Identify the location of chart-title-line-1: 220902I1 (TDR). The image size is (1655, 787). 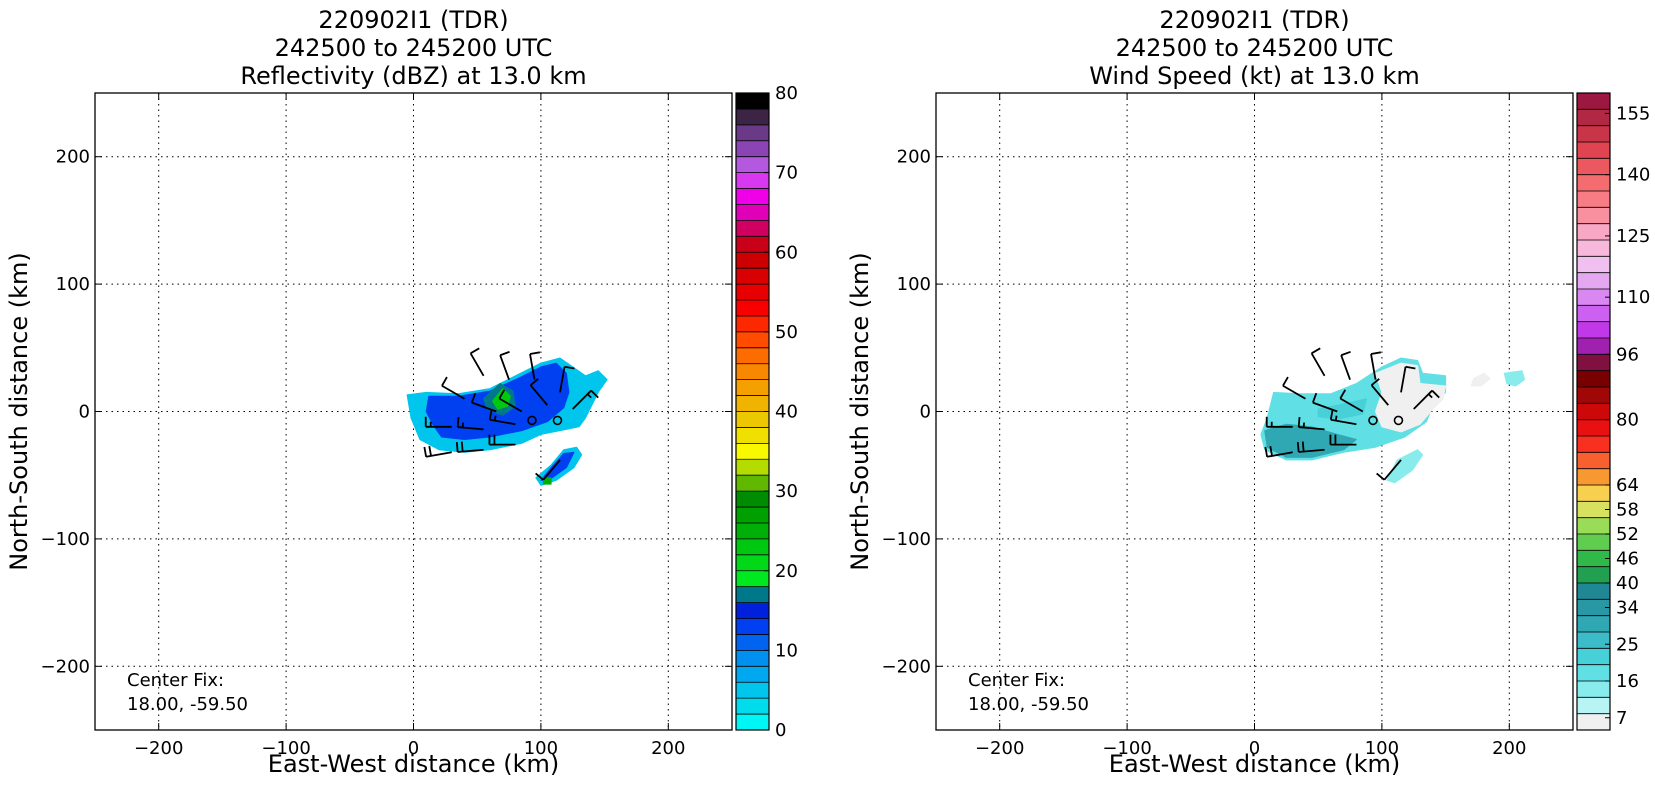
(1254, 20).